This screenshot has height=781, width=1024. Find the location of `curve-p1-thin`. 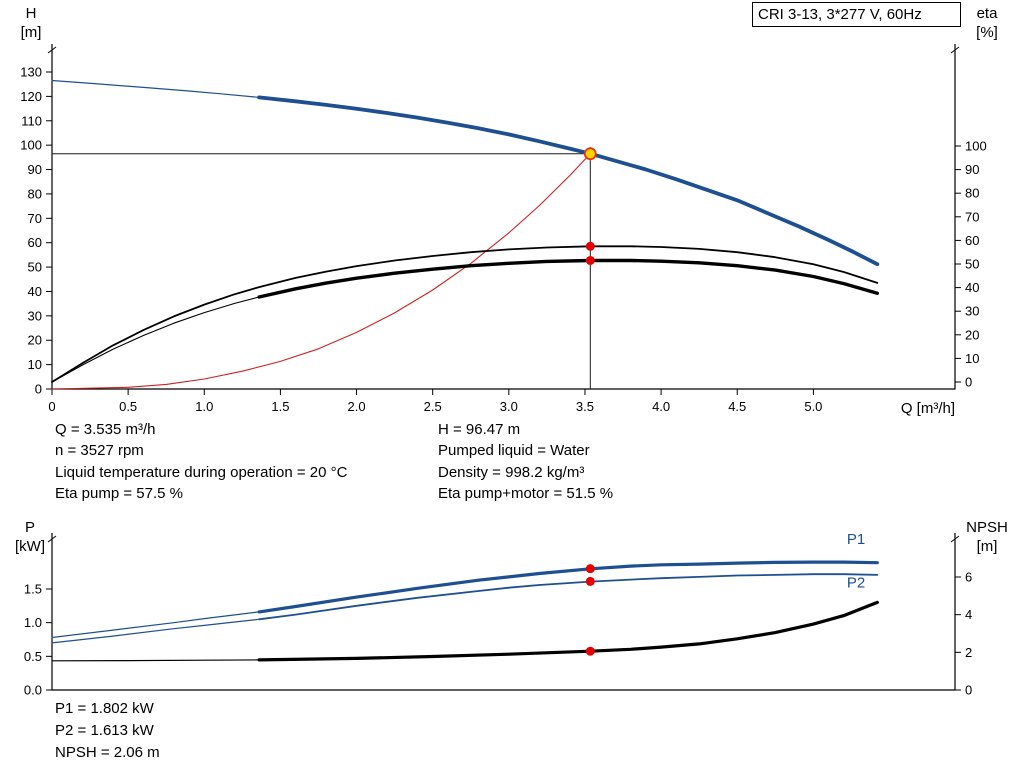

curve-p1-thin is located at coordinates (155, 625).